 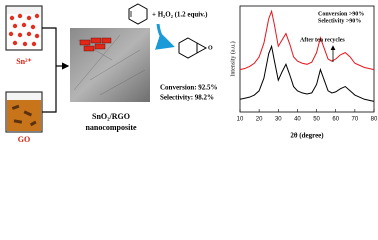 What do you see at coordinates (341, 14) in the screenshot?
I see `annotation: Conversion >90%` at bounding box center [341, 14].